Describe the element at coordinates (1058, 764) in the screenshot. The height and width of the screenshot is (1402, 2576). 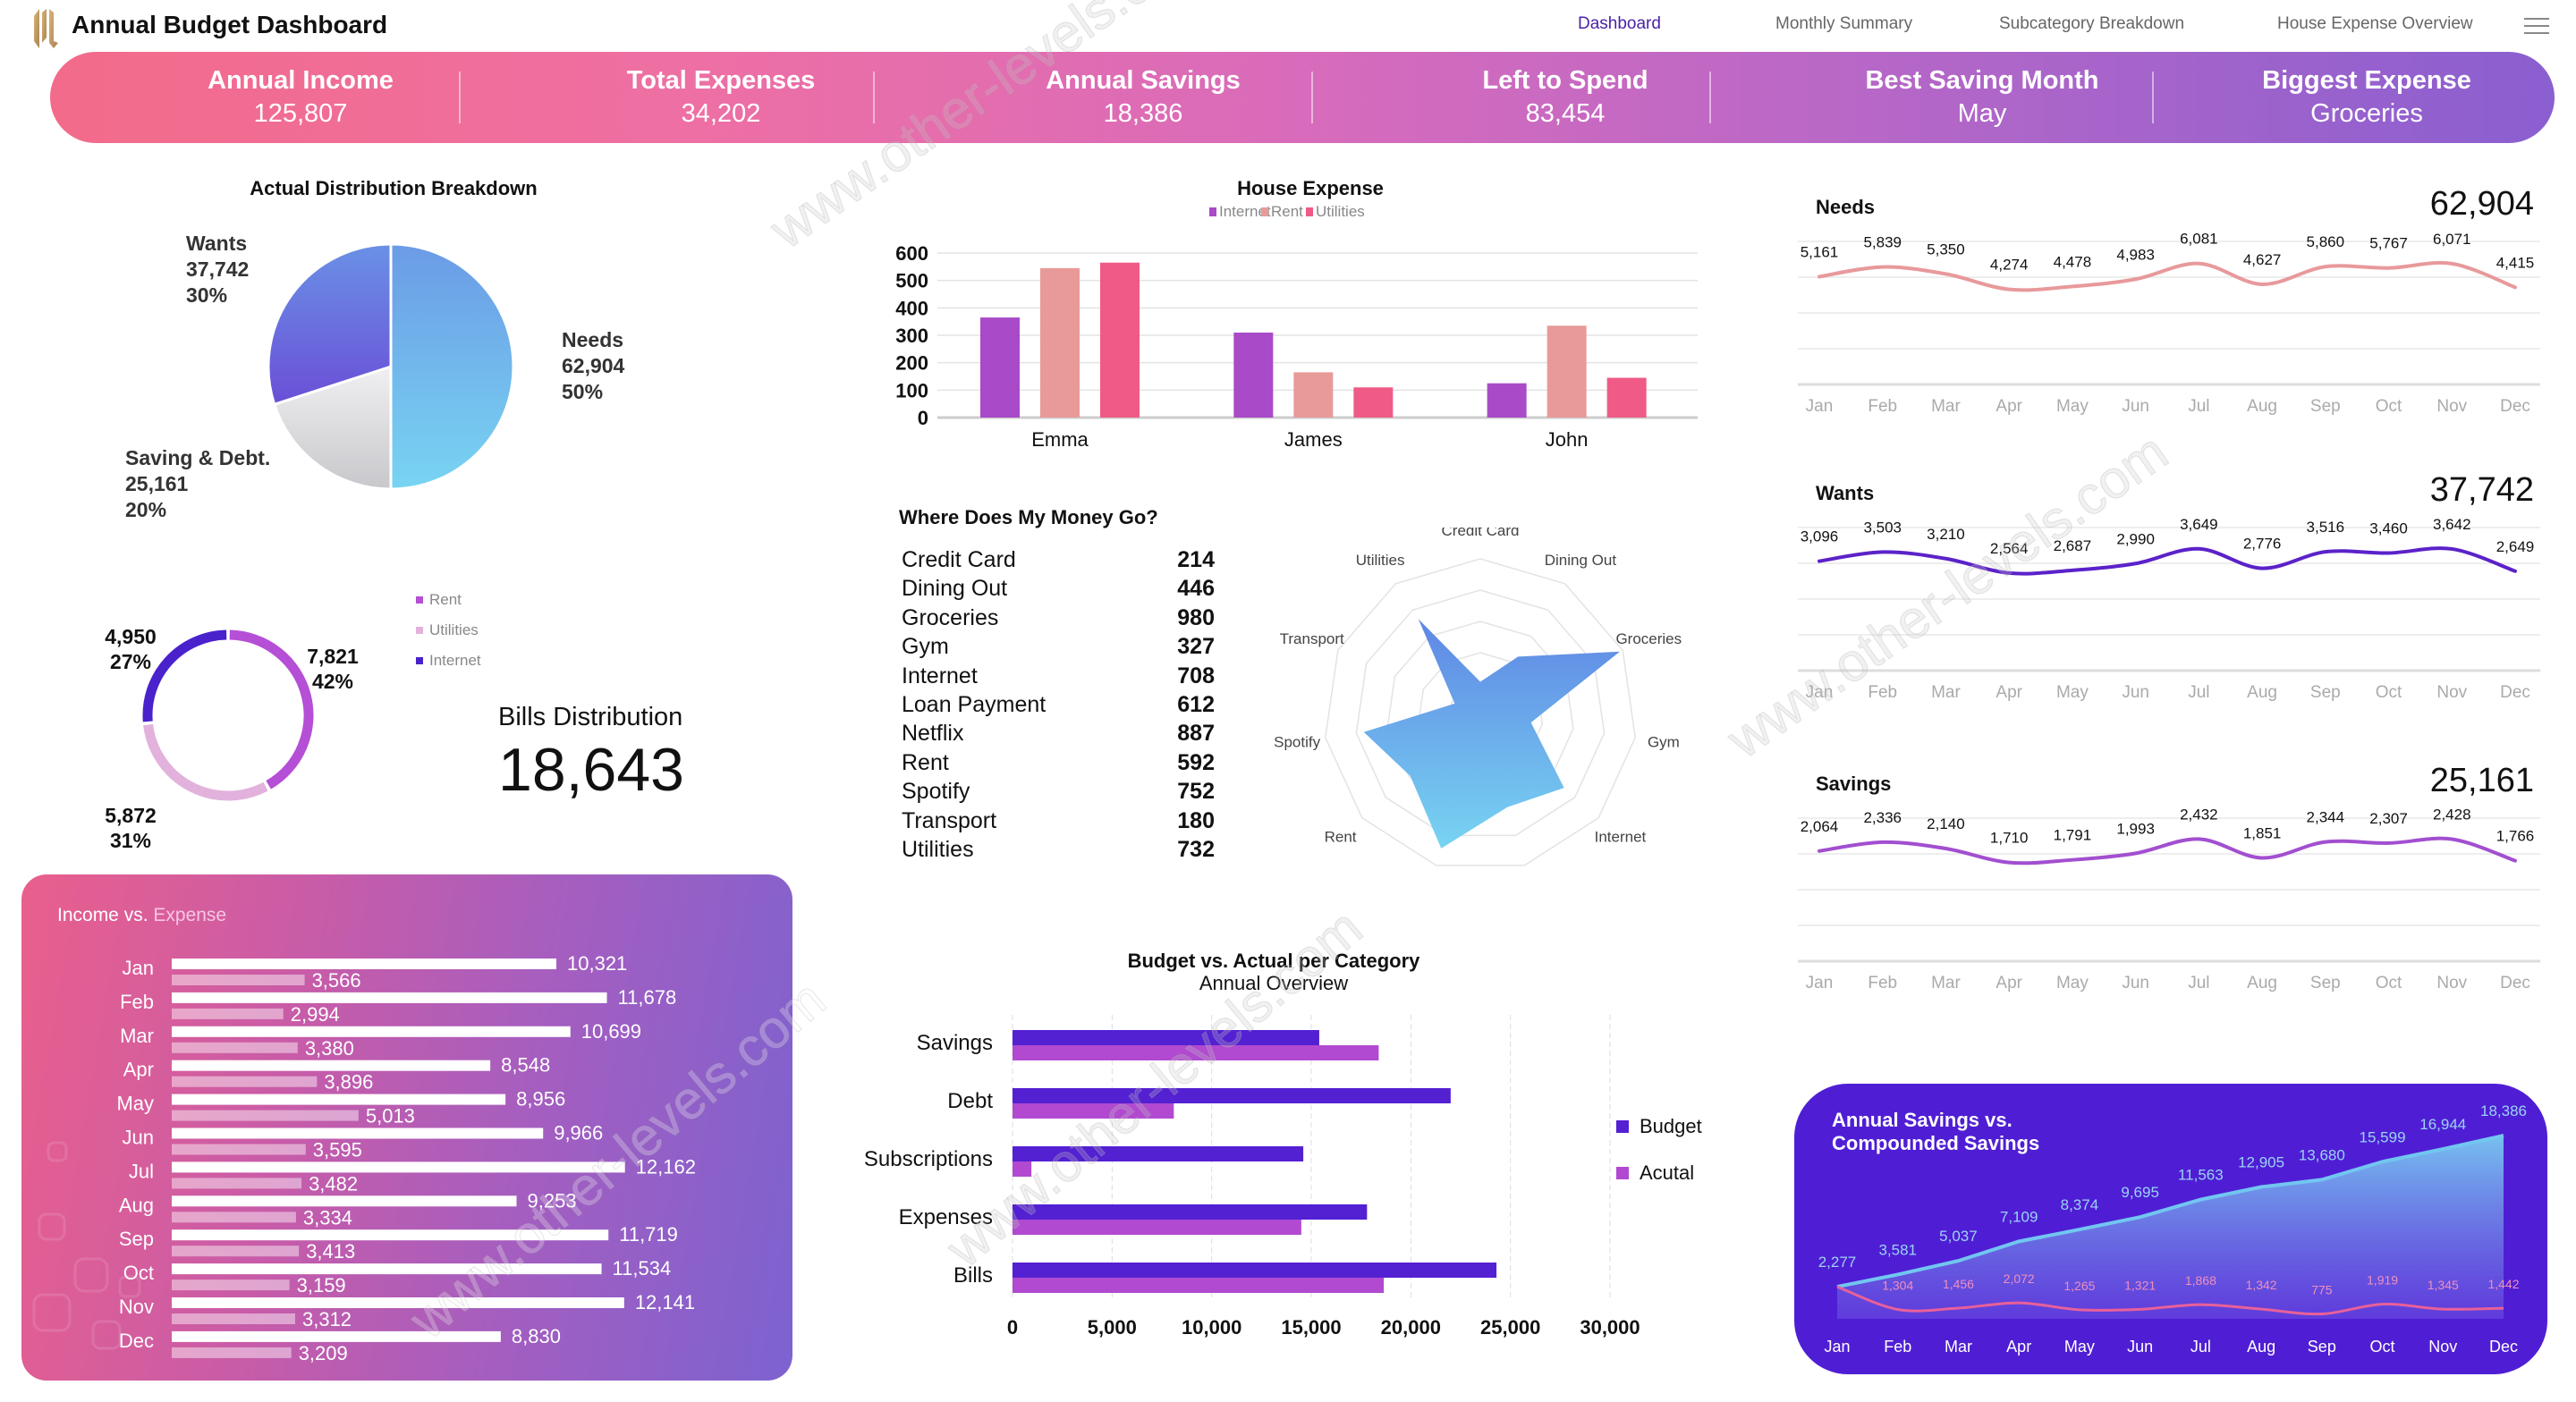
I see `money-go-row: Rent 592` at that location.